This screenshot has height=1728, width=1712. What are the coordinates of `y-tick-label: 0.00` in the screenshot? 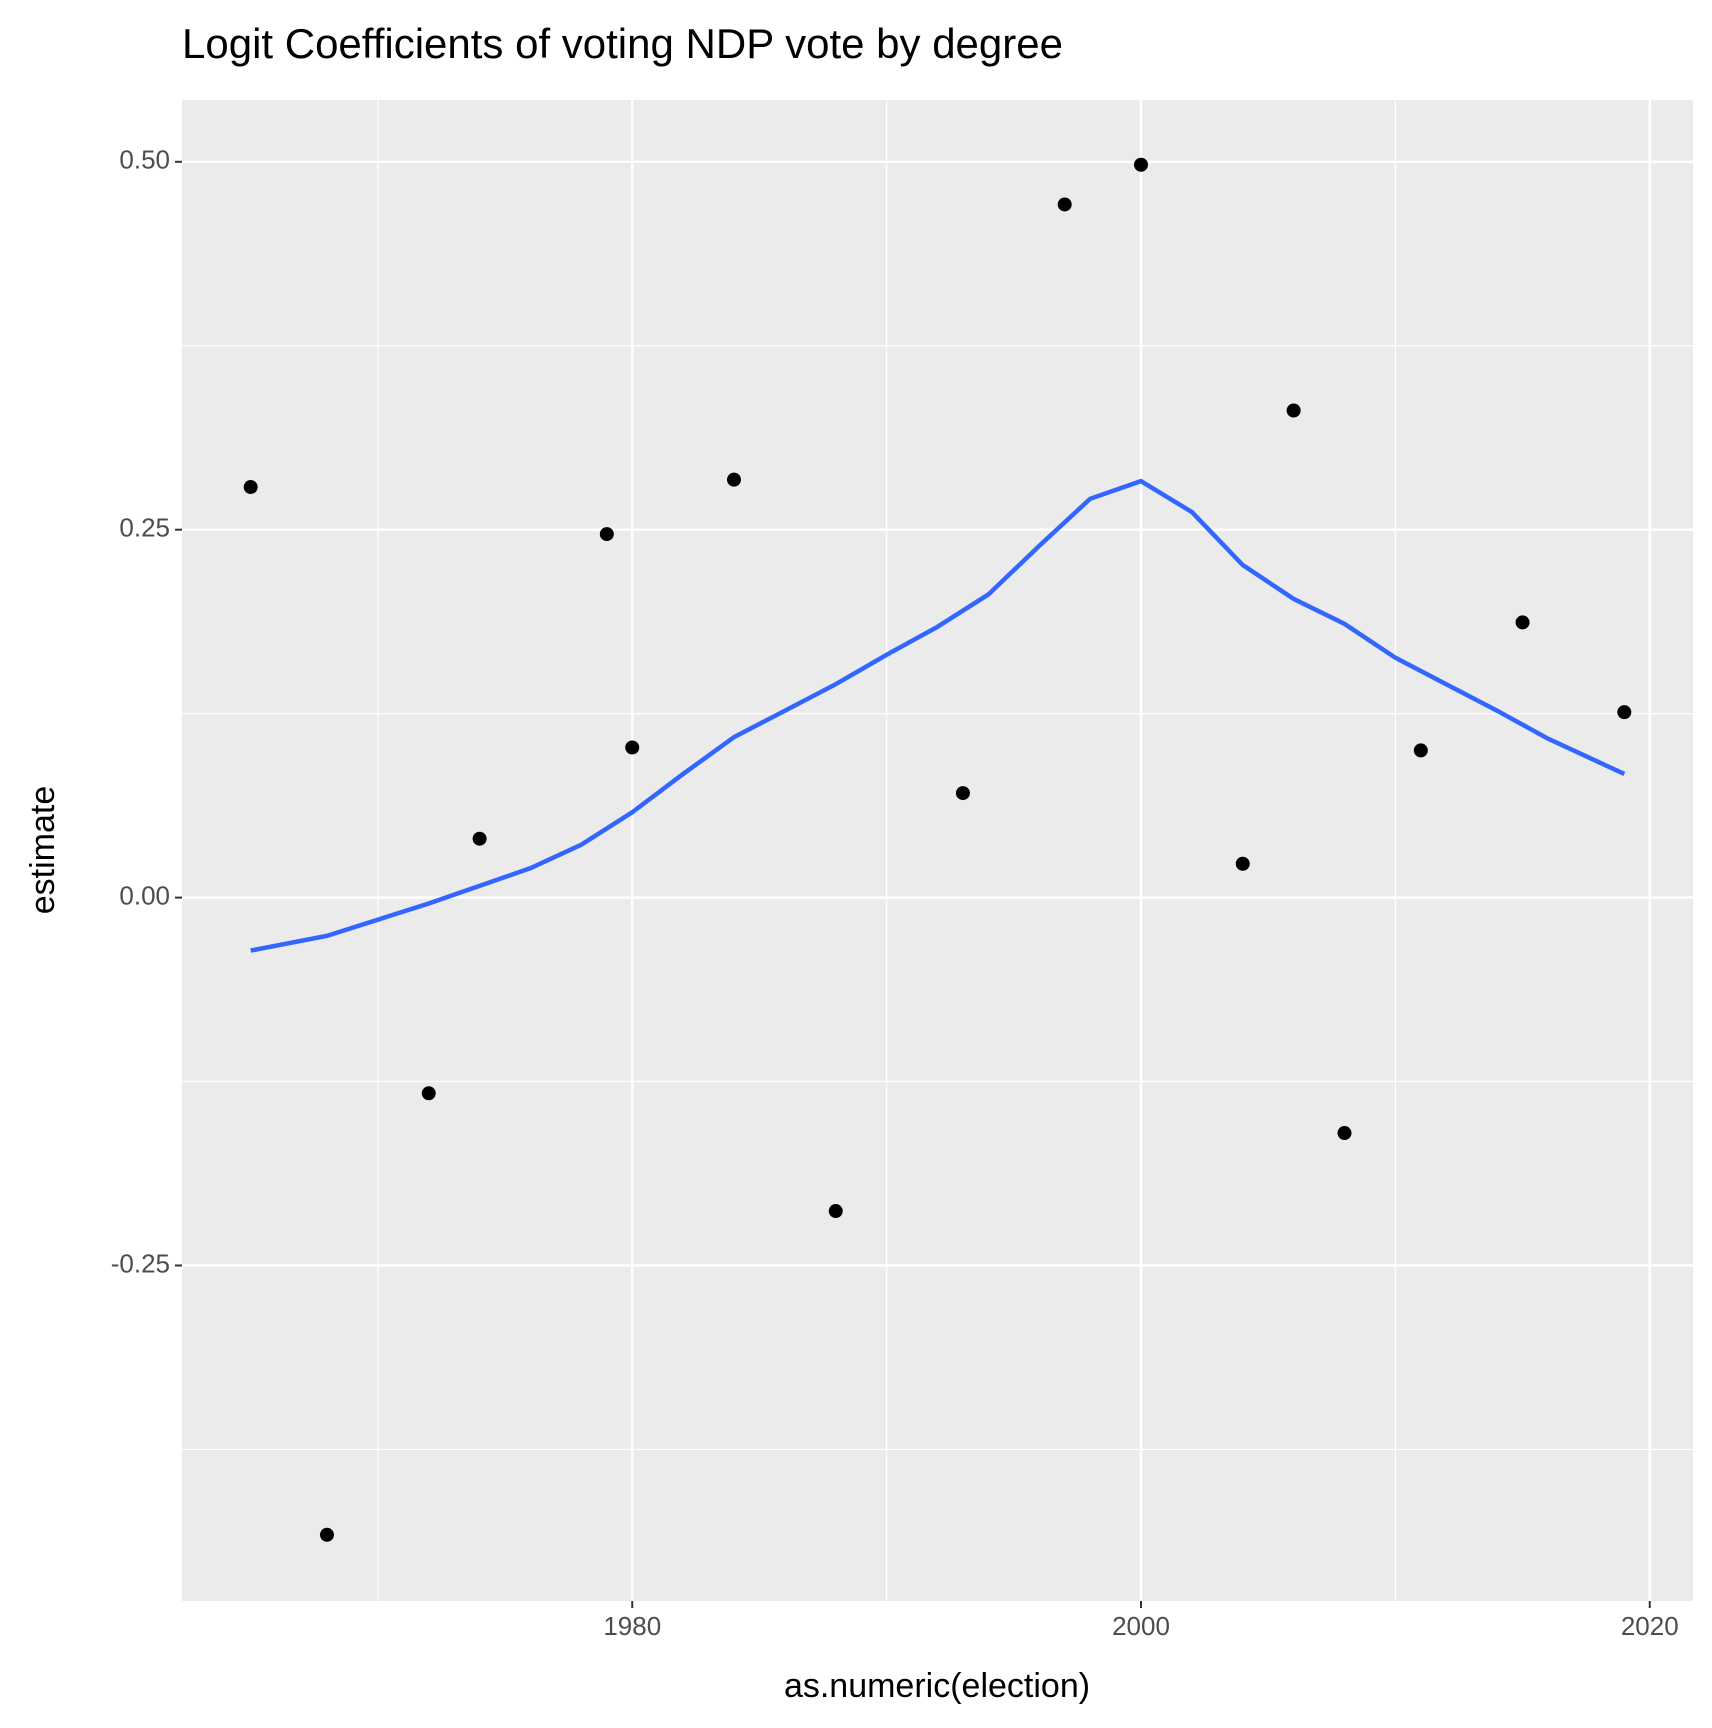 It's located at (144, 895).